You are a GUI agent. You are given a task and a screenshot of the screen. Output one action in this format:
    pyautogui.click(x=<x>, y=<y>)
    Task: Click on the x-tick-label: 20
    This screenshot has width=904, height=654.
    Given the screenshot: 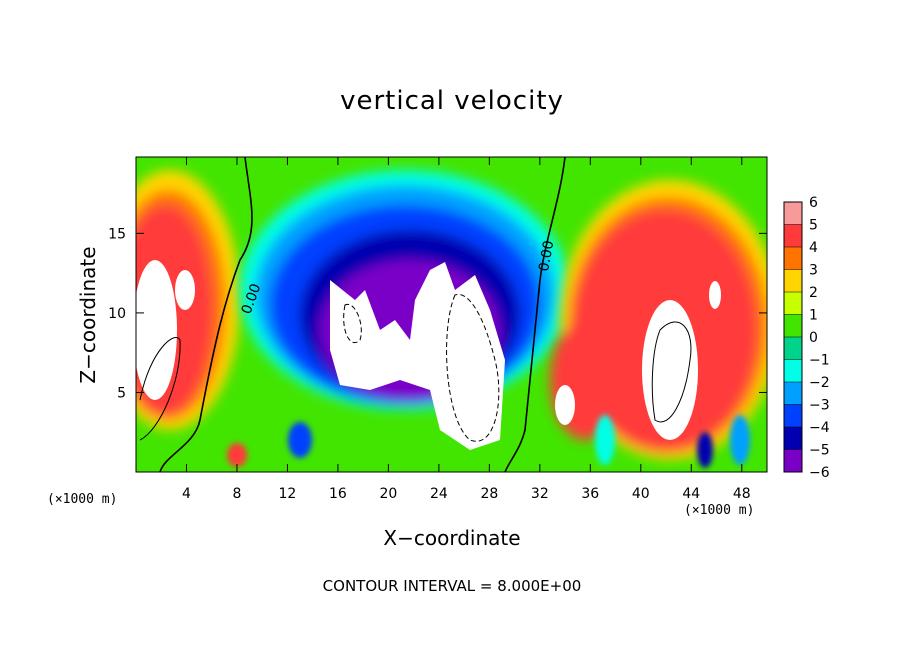 What is the action you would take?
    pyautogui.click(x=388, y=494)
    